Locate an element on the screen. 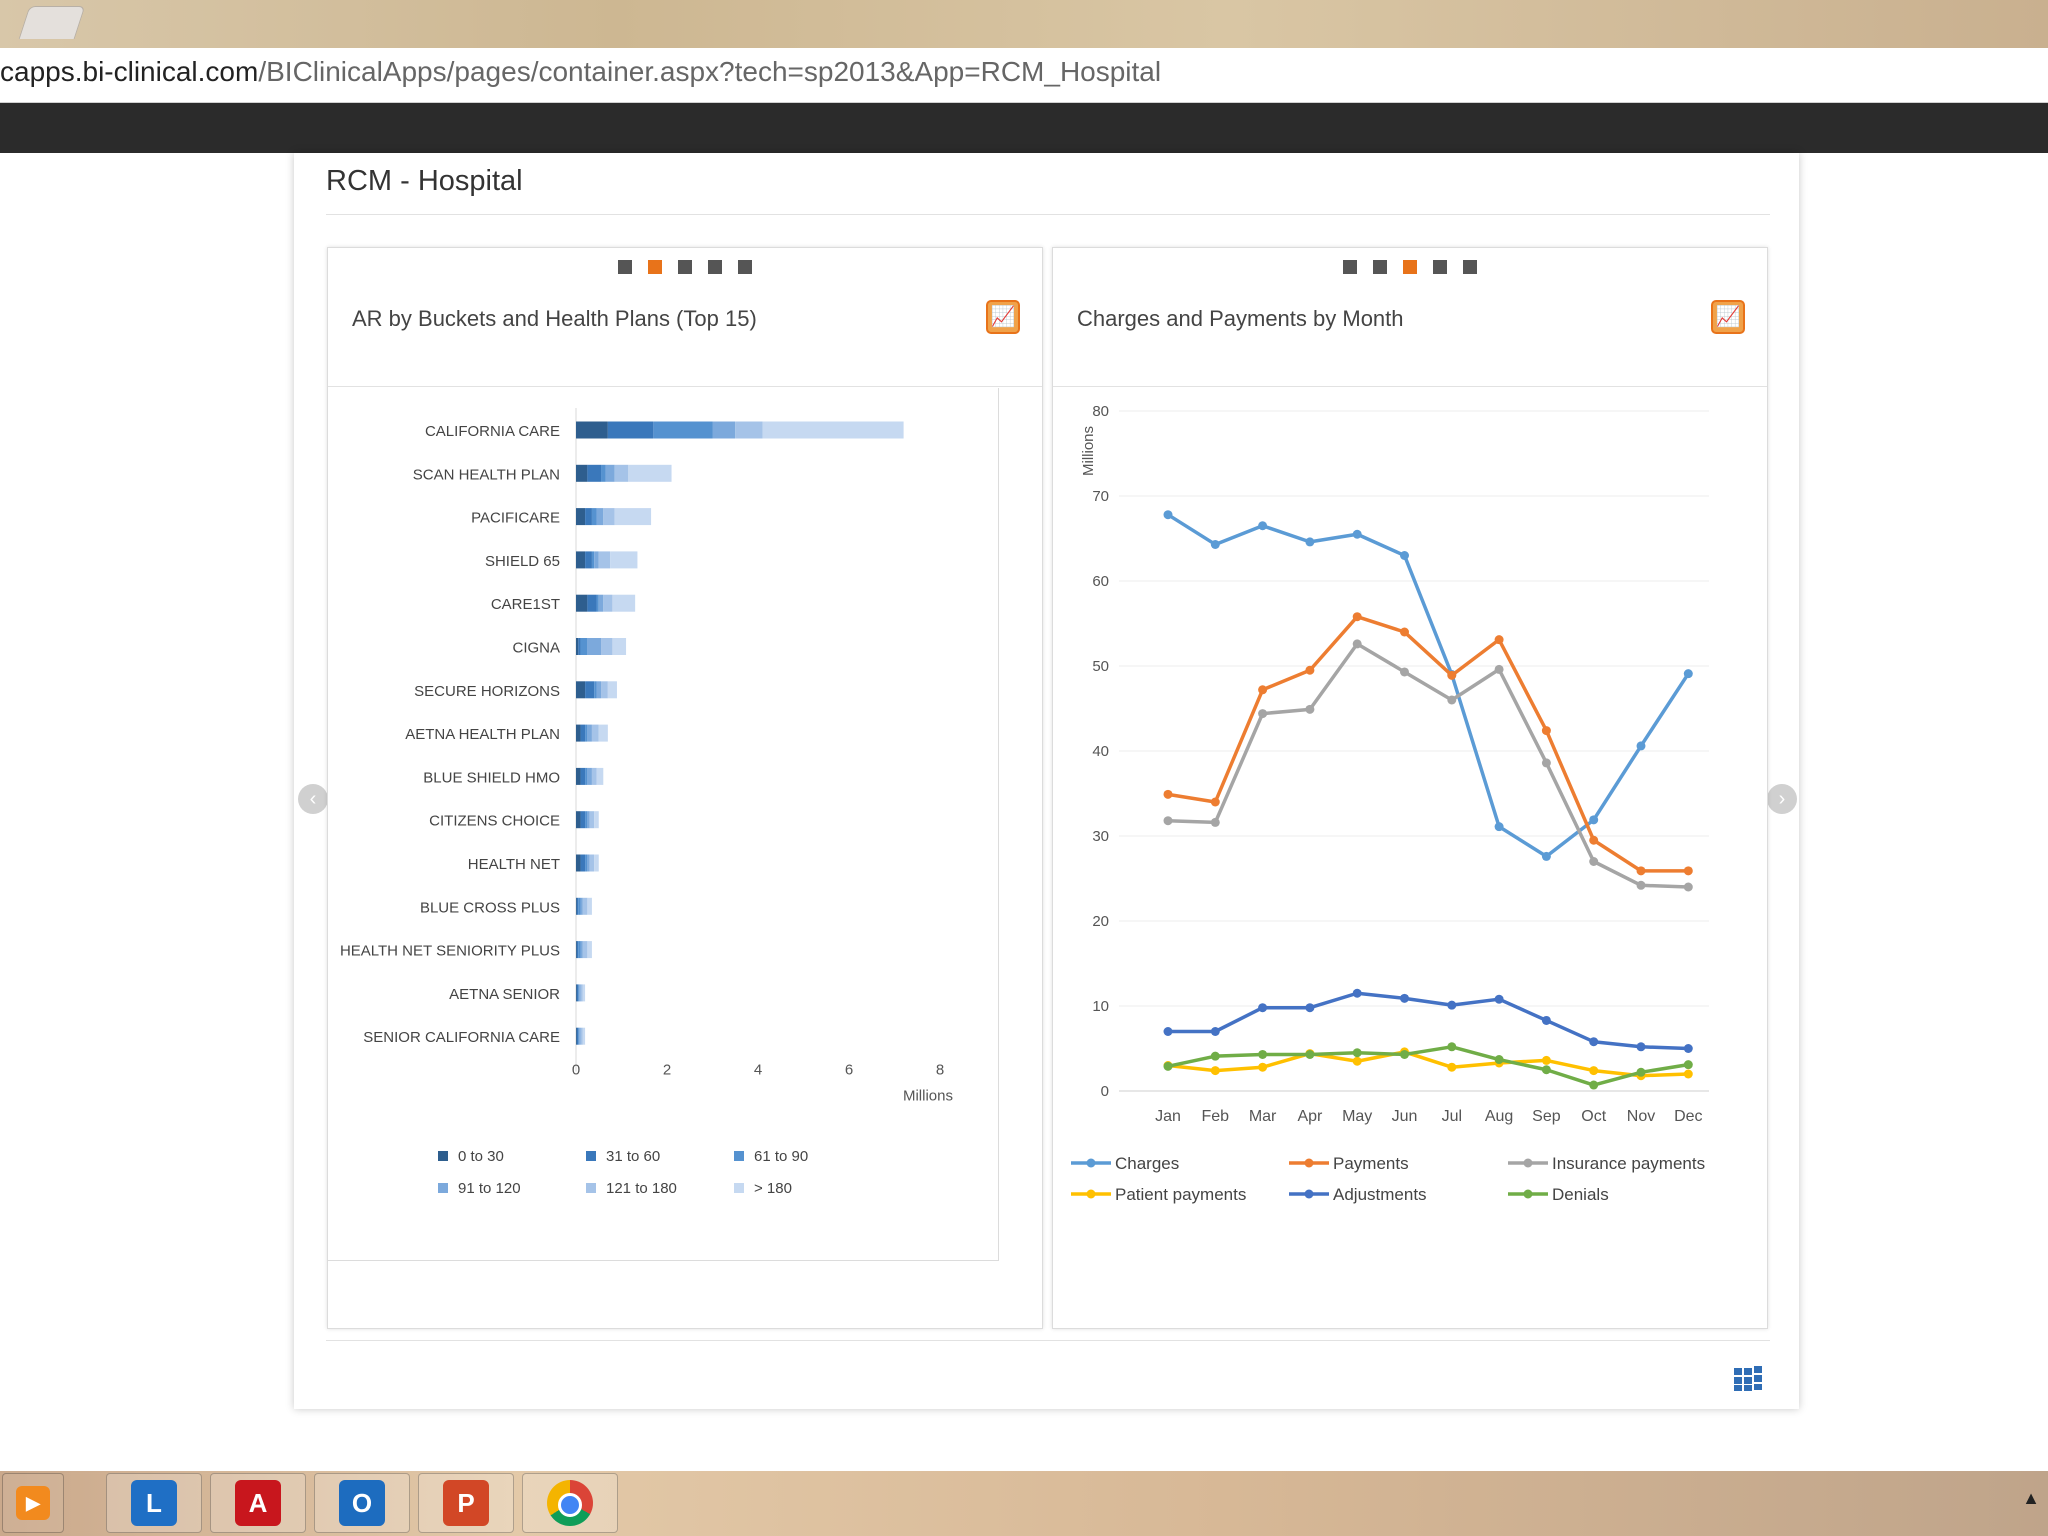 Image resolution: width=2048 pixels, height=1536 pixels. x-tick-label: Jan is located at coordinates (1168, 1116).